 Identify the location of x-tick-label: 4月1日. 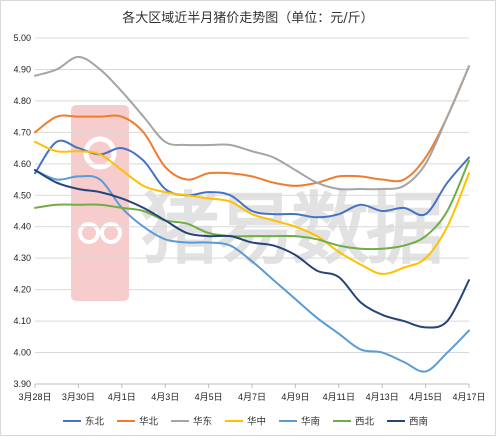
(122, 397).